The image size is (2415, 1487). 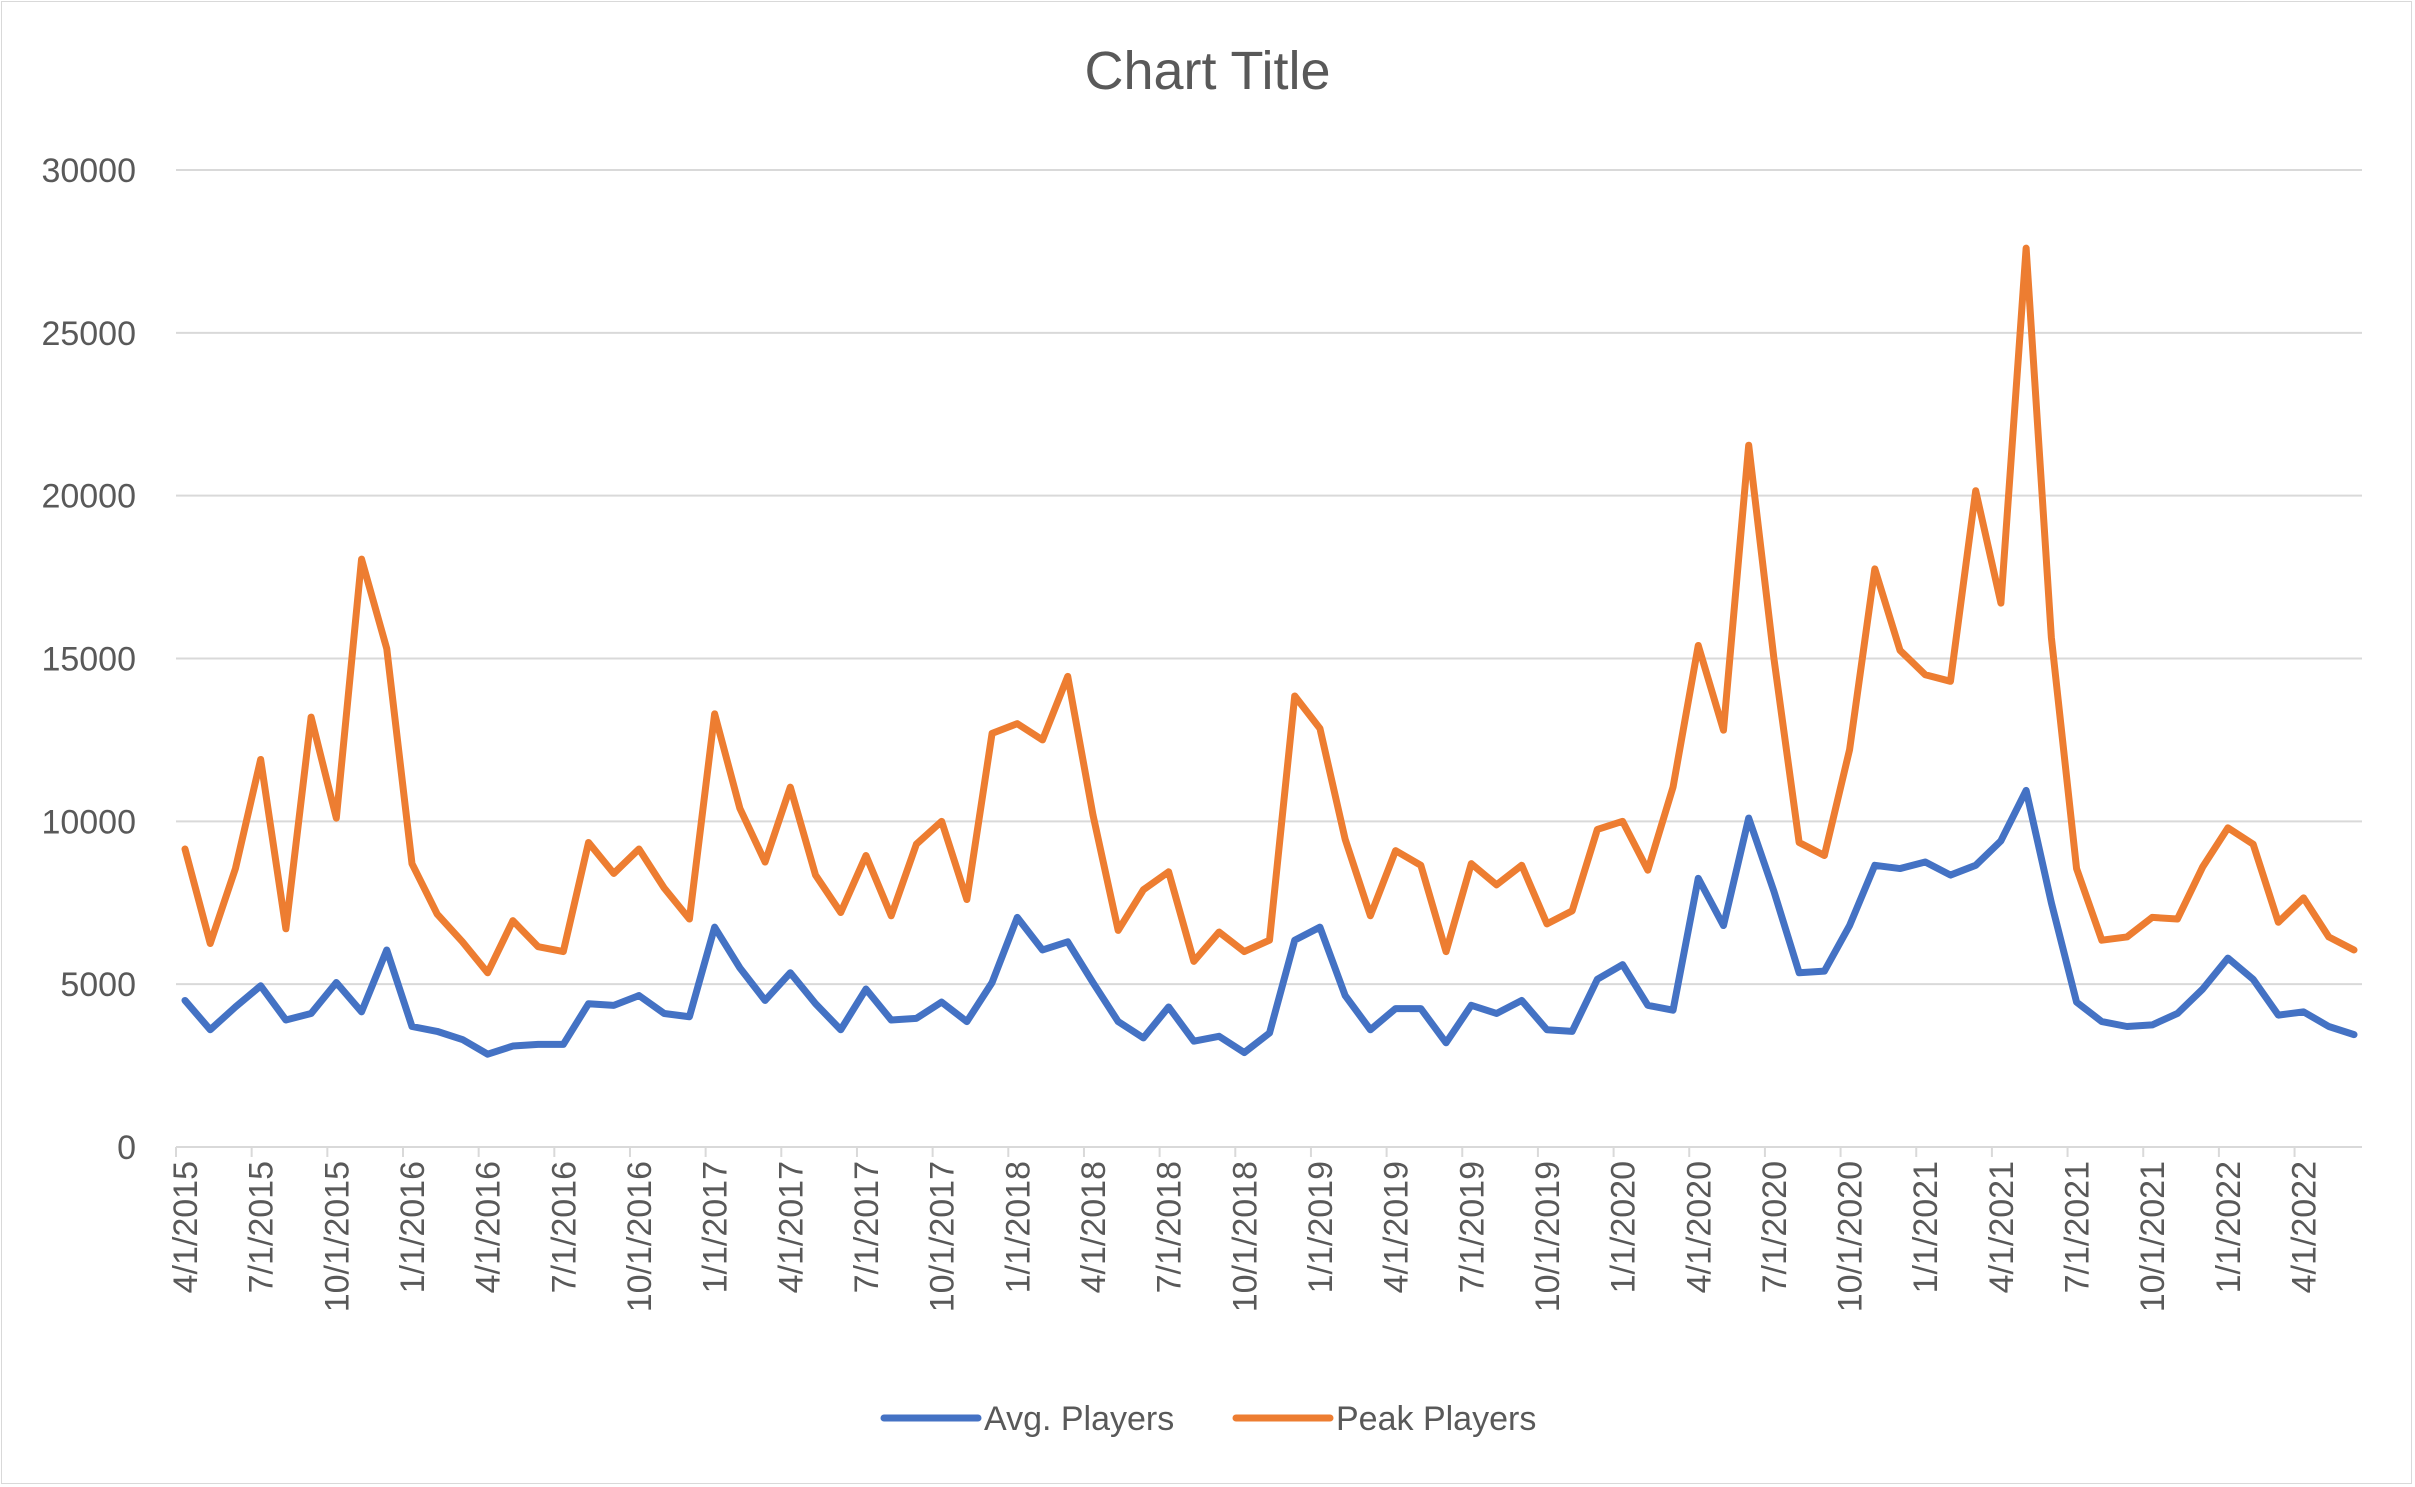 What do you see at coordinates (1321, 1227) in the screenshot?
I see `x-tick-label: 1/1/2019` at bounding box center [1321, 1227].